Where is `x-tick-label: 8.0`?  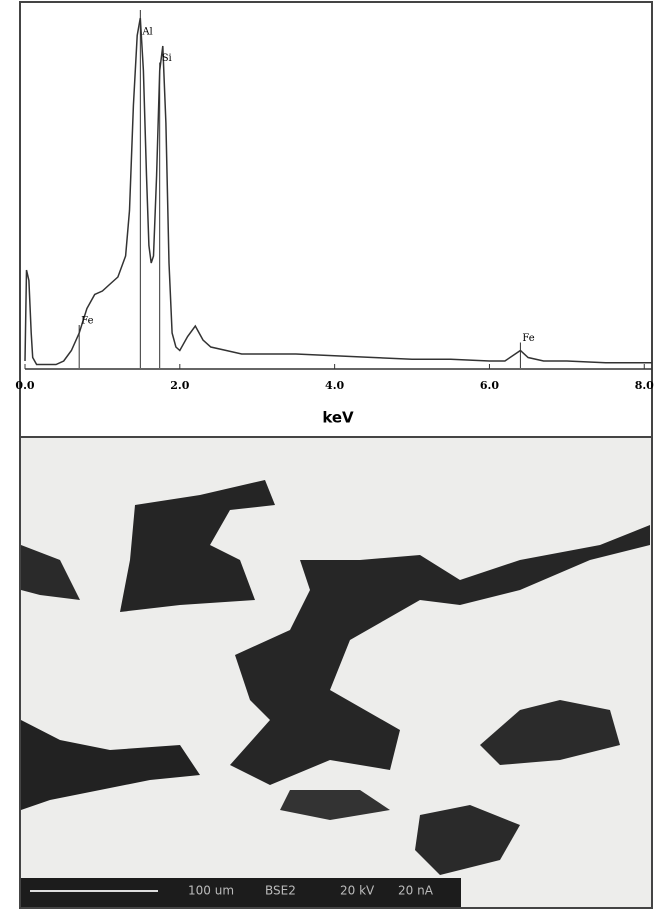
x-tick-label: 8.0 is located at coordinates (644, 385).